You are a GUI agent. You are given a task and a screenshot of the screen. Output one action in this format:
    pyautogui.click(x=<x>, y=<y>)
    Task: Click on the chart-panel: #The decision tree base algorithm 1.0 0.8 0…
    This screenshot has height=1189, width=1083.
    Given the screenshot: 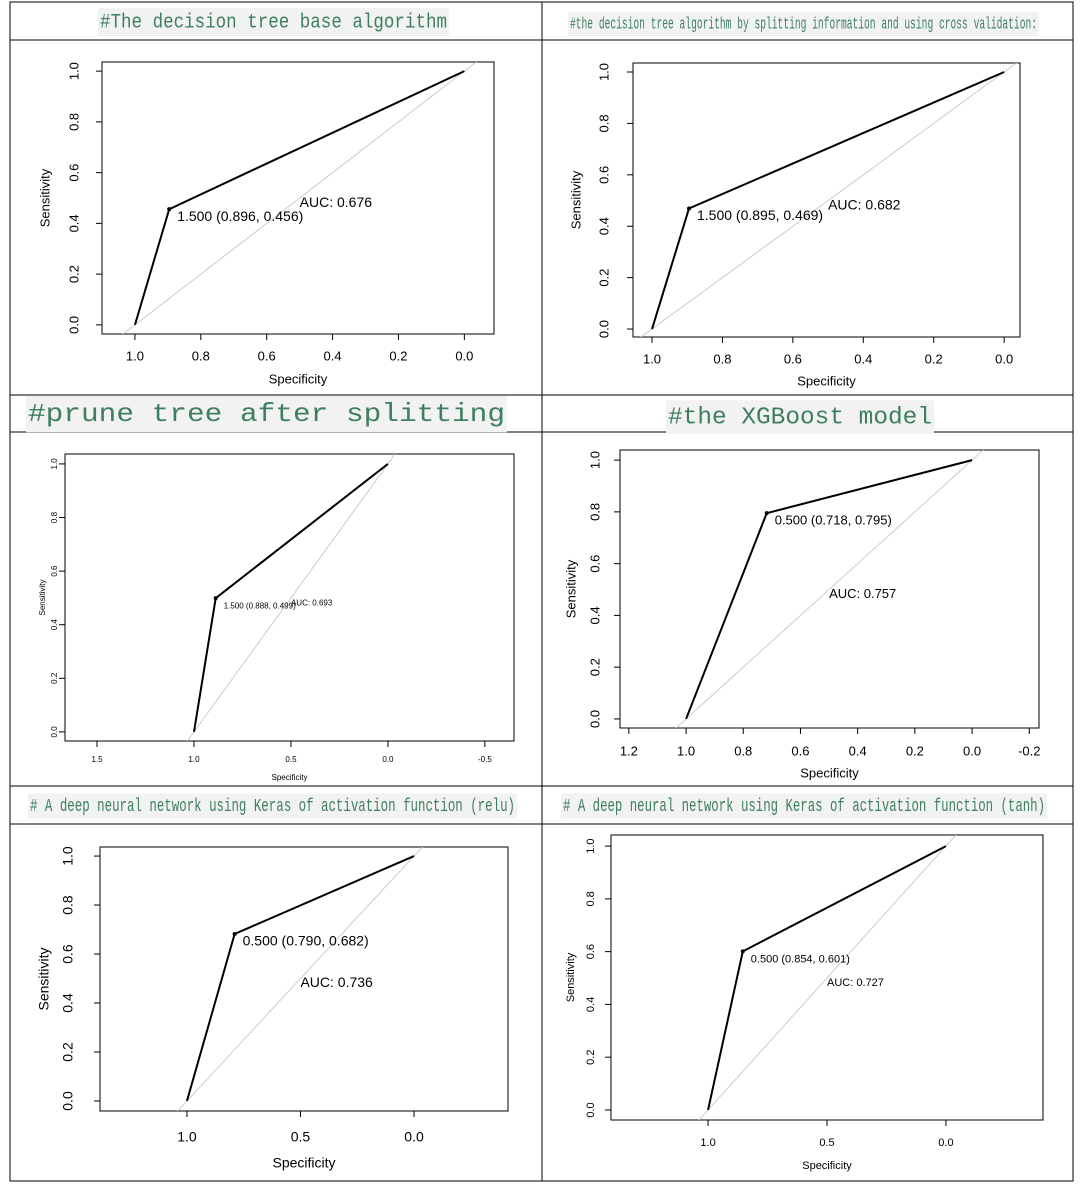 What is the action you would take?
    pyautogui.click(x=266, y=197)
    